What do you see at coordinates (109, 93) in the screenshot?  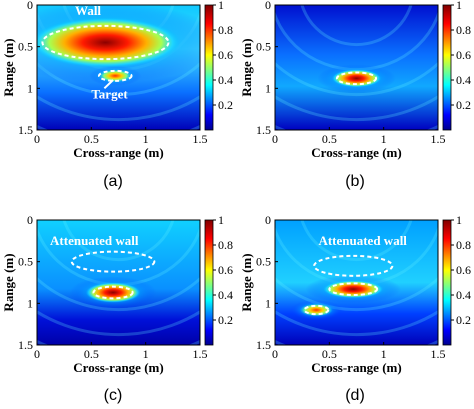 I see `annotation-label: Target` at bounding box center [109, 93].